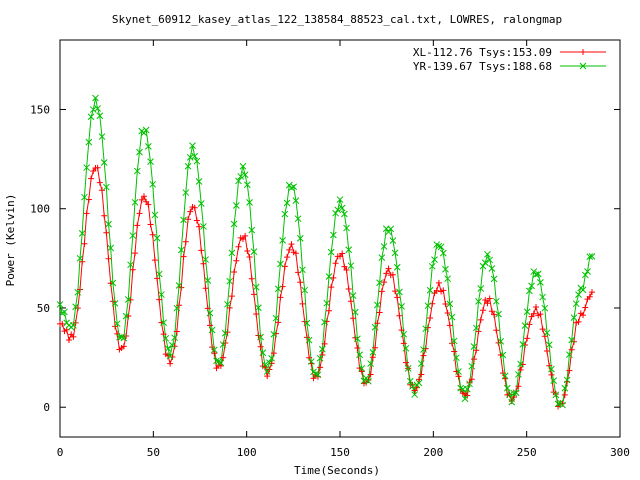 The image size is (640, 480). Describe the element at coordinates (40, 109) in the screenshot. I see `y-tick-label: 150` at that location.